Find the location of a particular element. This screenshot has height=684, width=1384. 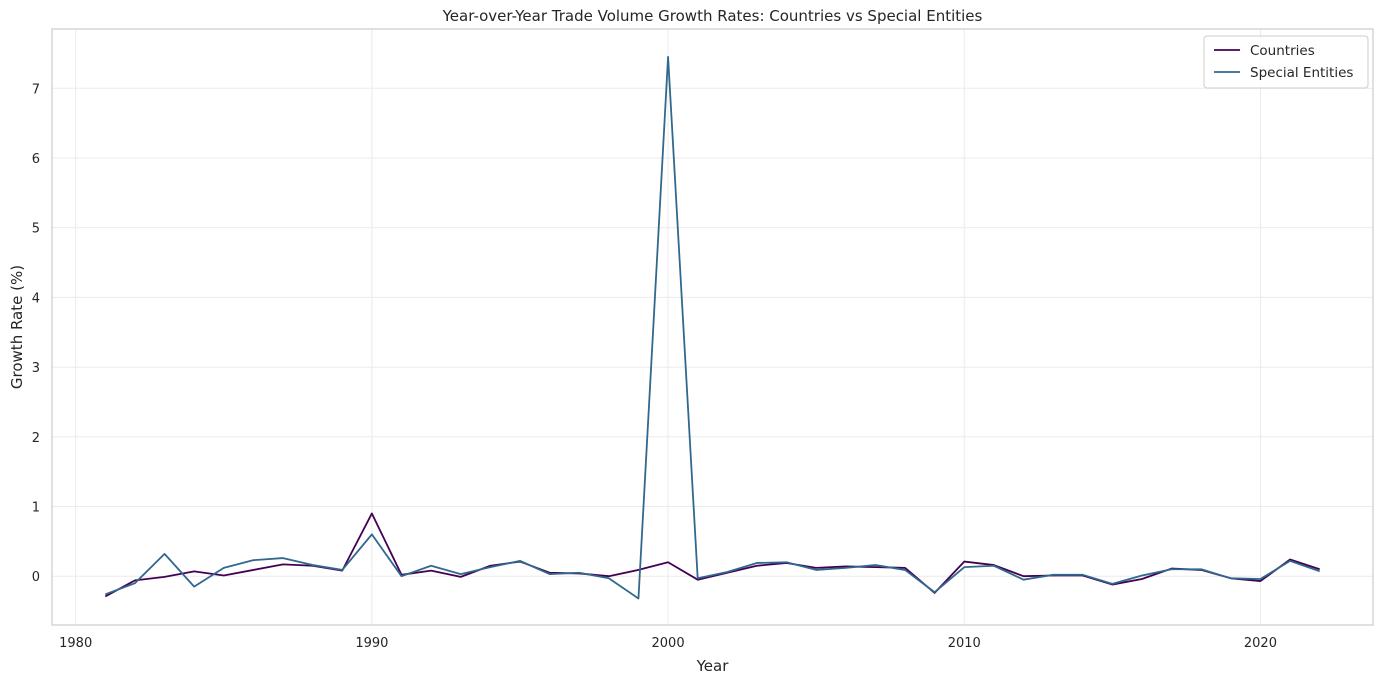

y-axis-label: Growth Rate (%) is located at coordinates (17, 327).